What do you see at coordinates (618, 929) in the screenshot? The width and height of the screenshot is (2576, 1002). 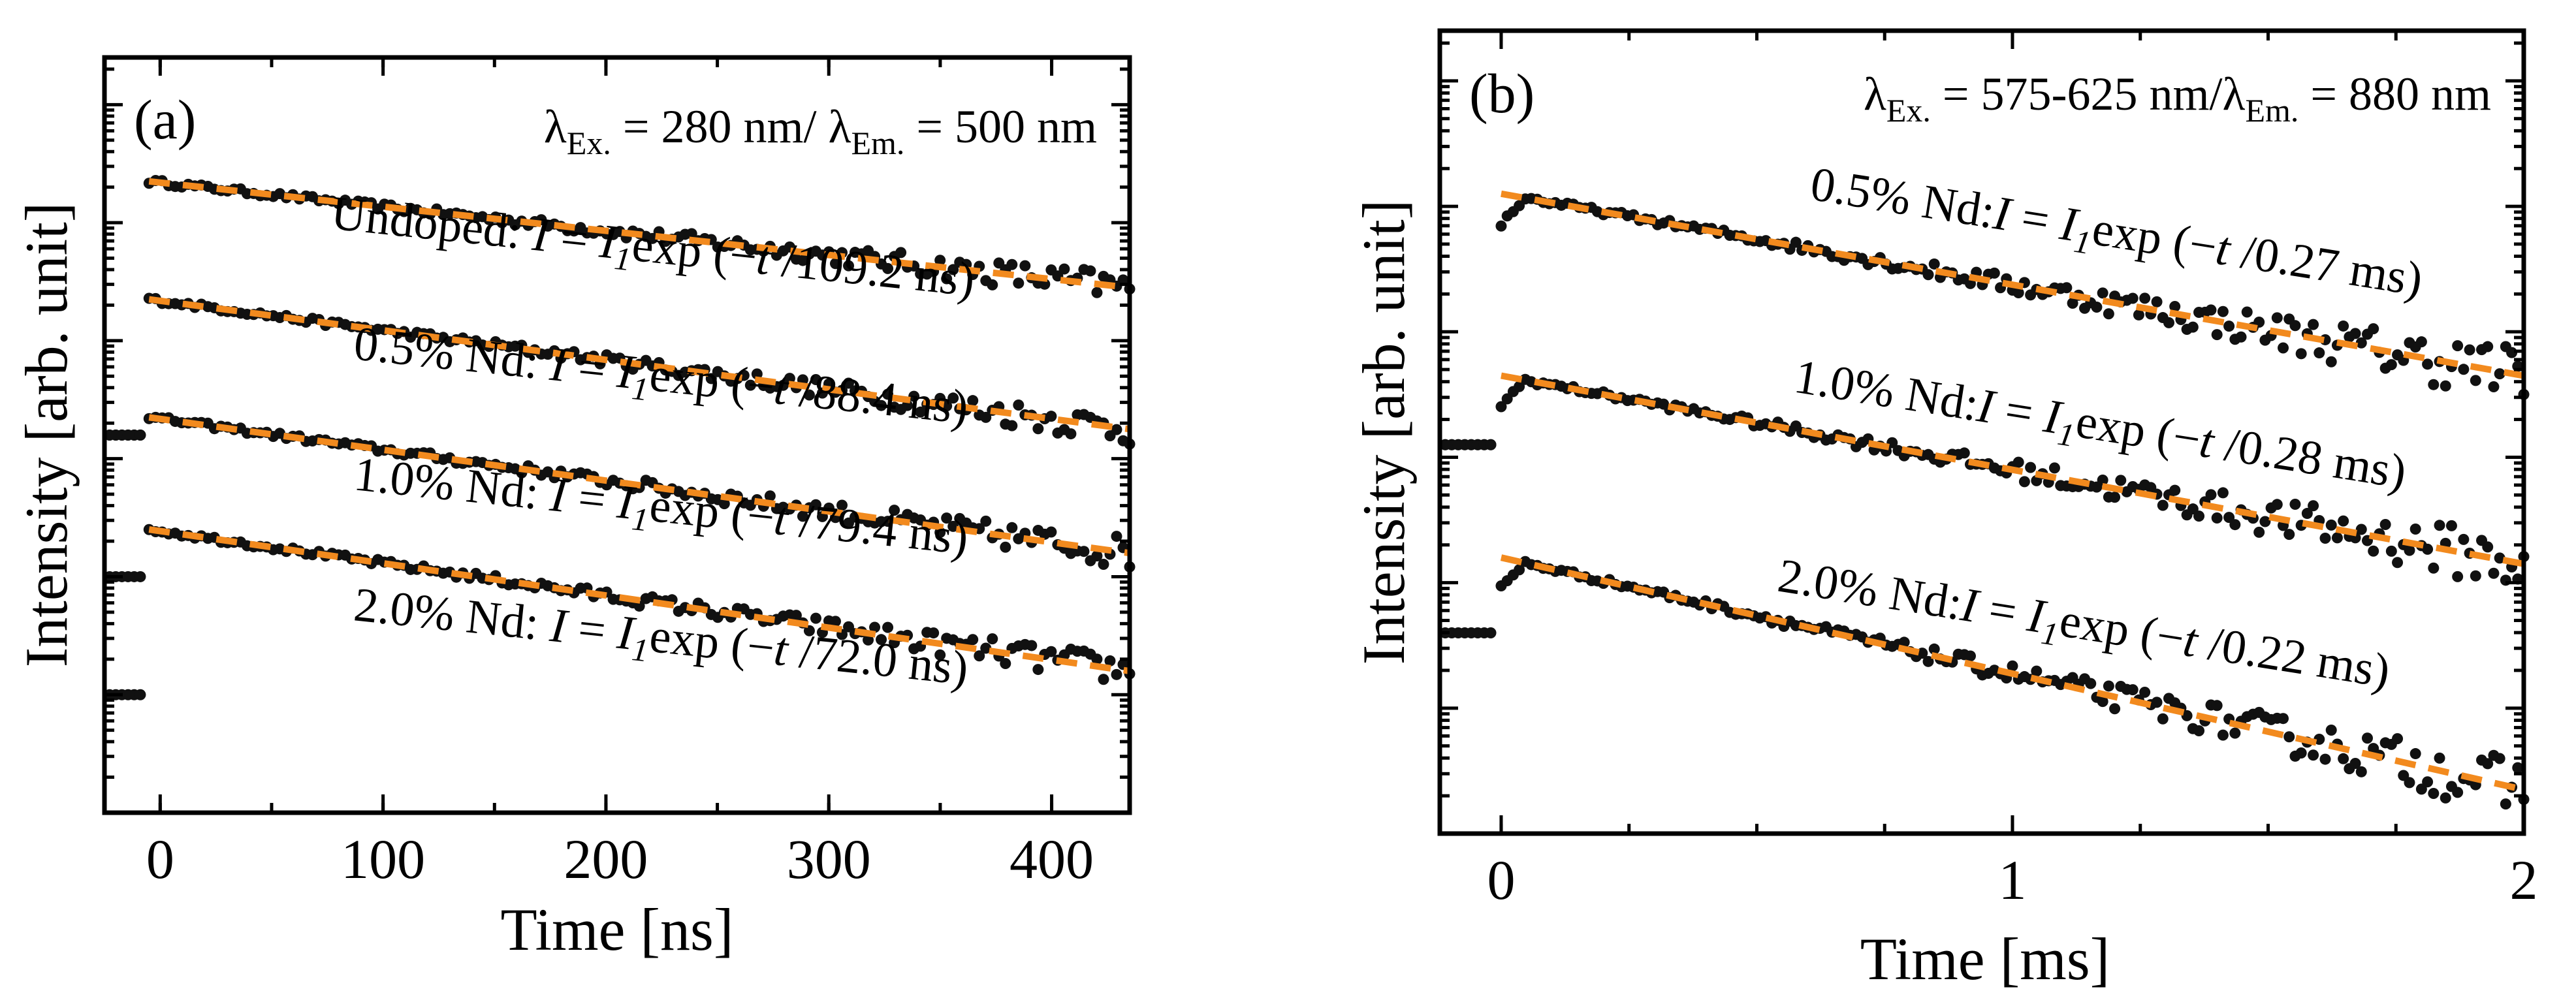 I see `panel-a-x-axis-title: Time [ns]` at bounding box center [618, 929].